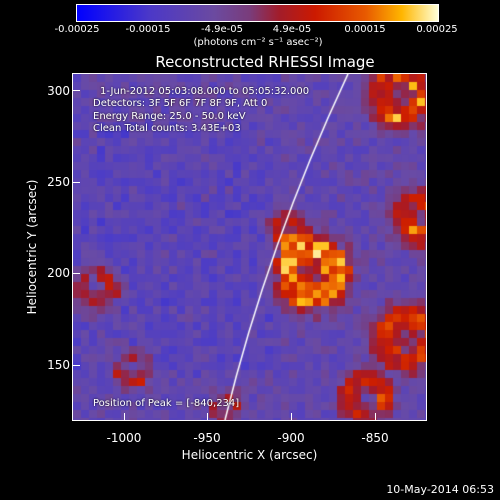 This screenshot has height=500, width=500. I want to click on image-title: Reconstructed RHESSI Image, so click(265, 62).